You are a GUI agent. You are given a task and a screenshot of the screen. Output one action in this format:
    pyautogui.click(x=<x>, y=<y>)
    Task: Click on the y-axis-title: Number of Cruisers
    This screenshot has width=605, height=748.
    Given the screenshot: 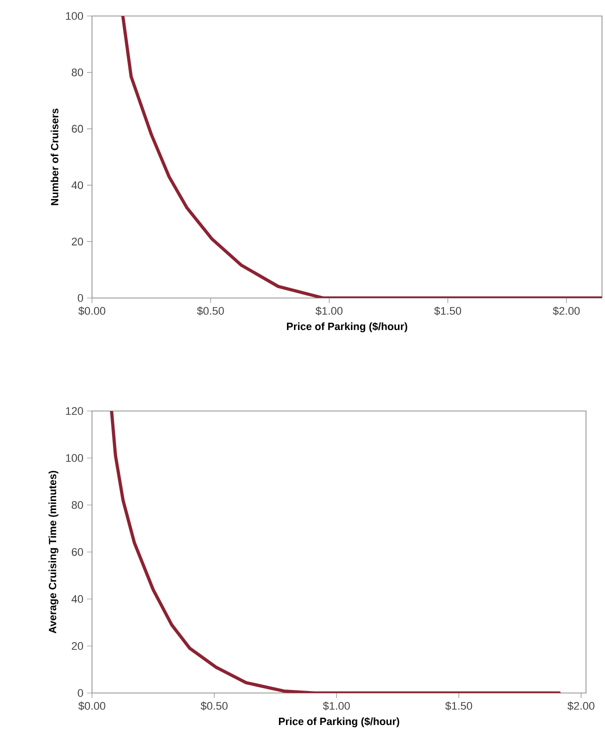 What is the action you would take?
    pyautogui.click(x=54, y=157)
    